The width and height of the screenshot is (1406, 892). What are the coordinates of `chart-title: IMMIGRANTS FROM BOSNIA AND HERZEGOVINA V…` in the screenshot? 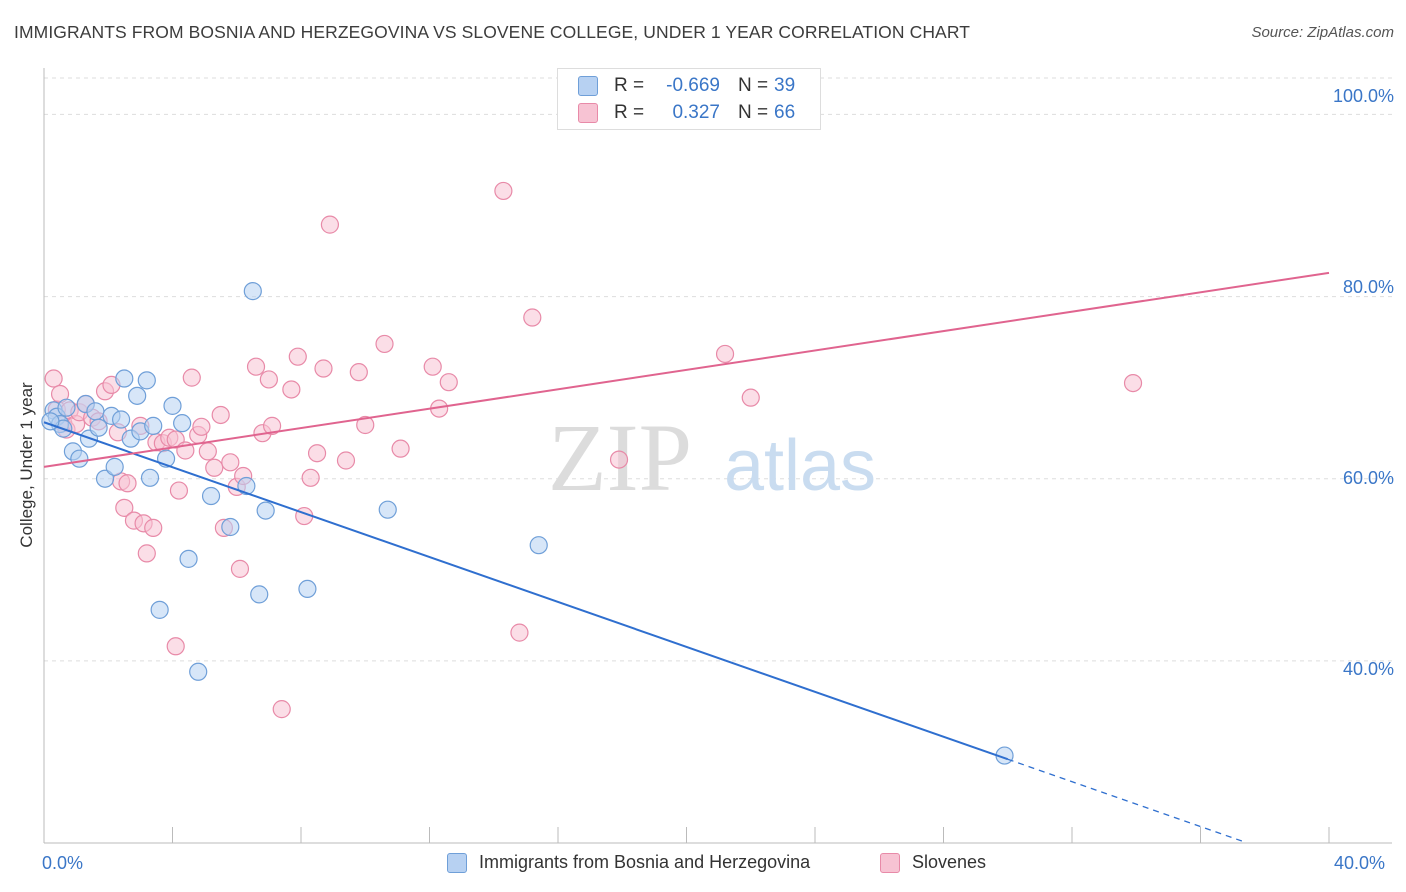 It's located at (492, 32).